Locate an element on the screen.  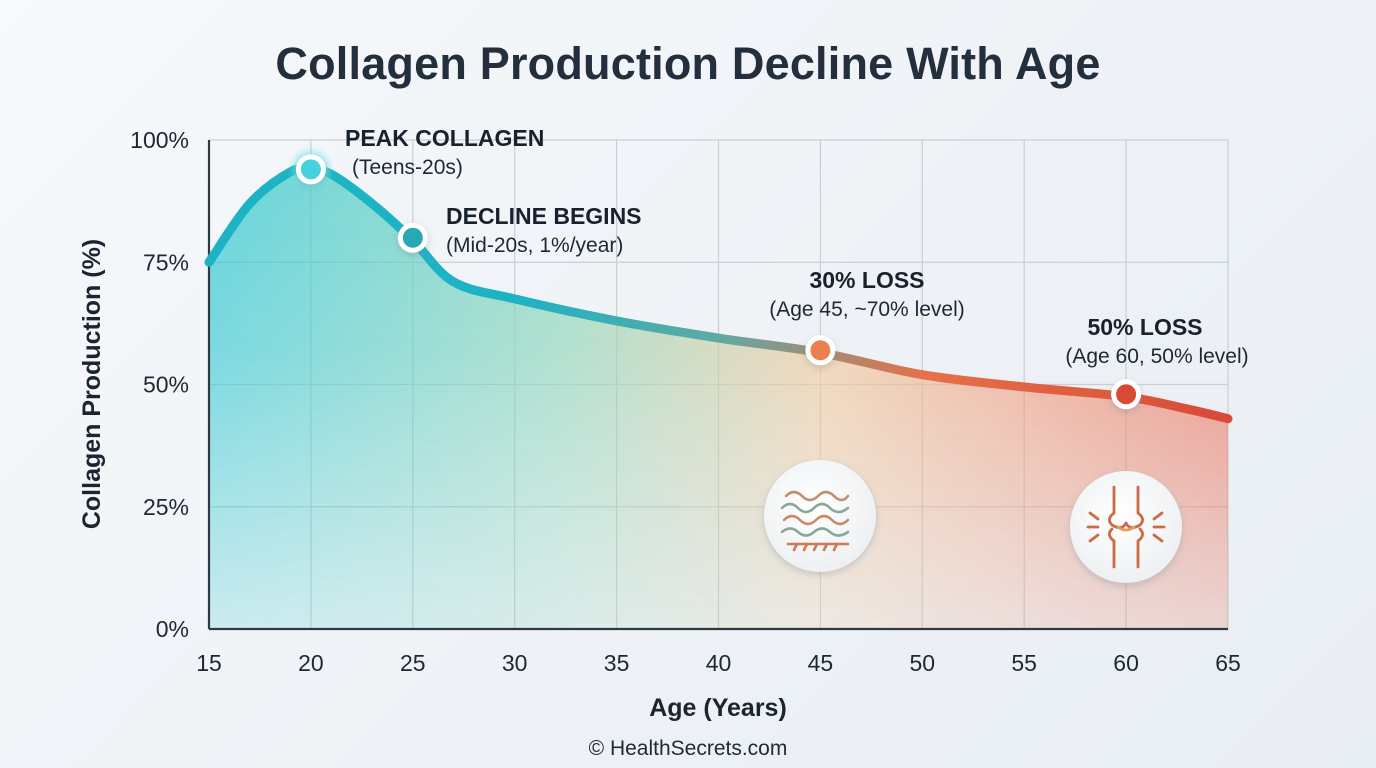
footer-credit: © HealthSecrets.com is located at coordinates (688, 748).